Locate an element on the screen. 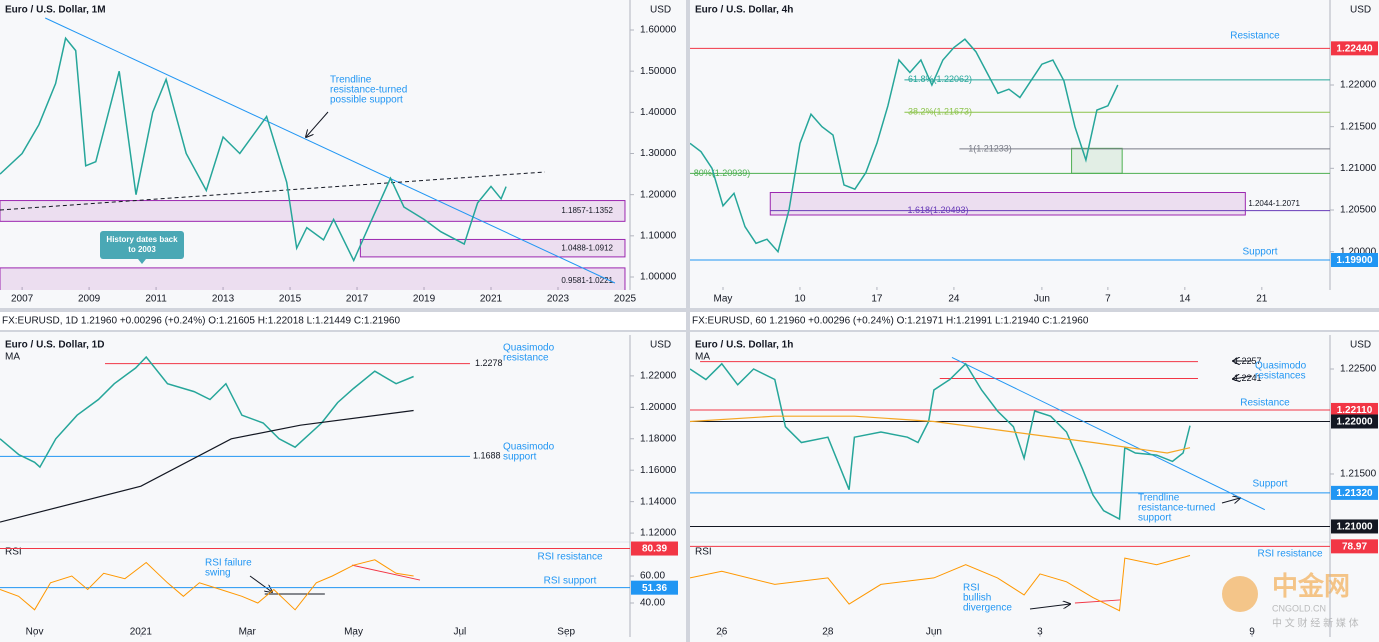  y-tick-label: 1.12000 is located at coordinates (658, 533).